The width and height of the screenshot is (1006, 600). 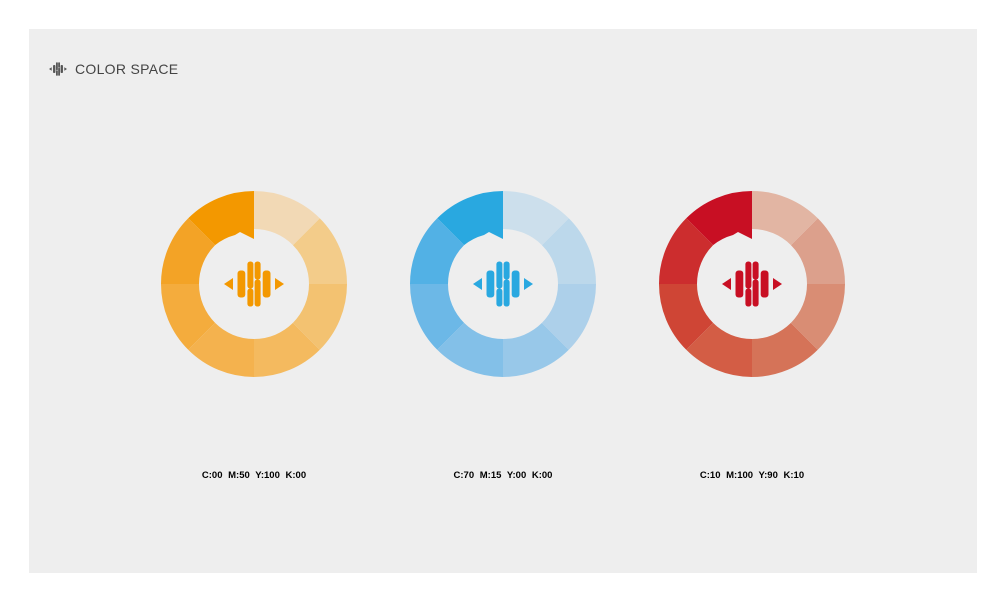 What do you see at coordinates (752, 475) in the screenshot?
I see `cmyk-label-red: C:10 M:100 Y:90 K:10` at bounding box center [752, 475].